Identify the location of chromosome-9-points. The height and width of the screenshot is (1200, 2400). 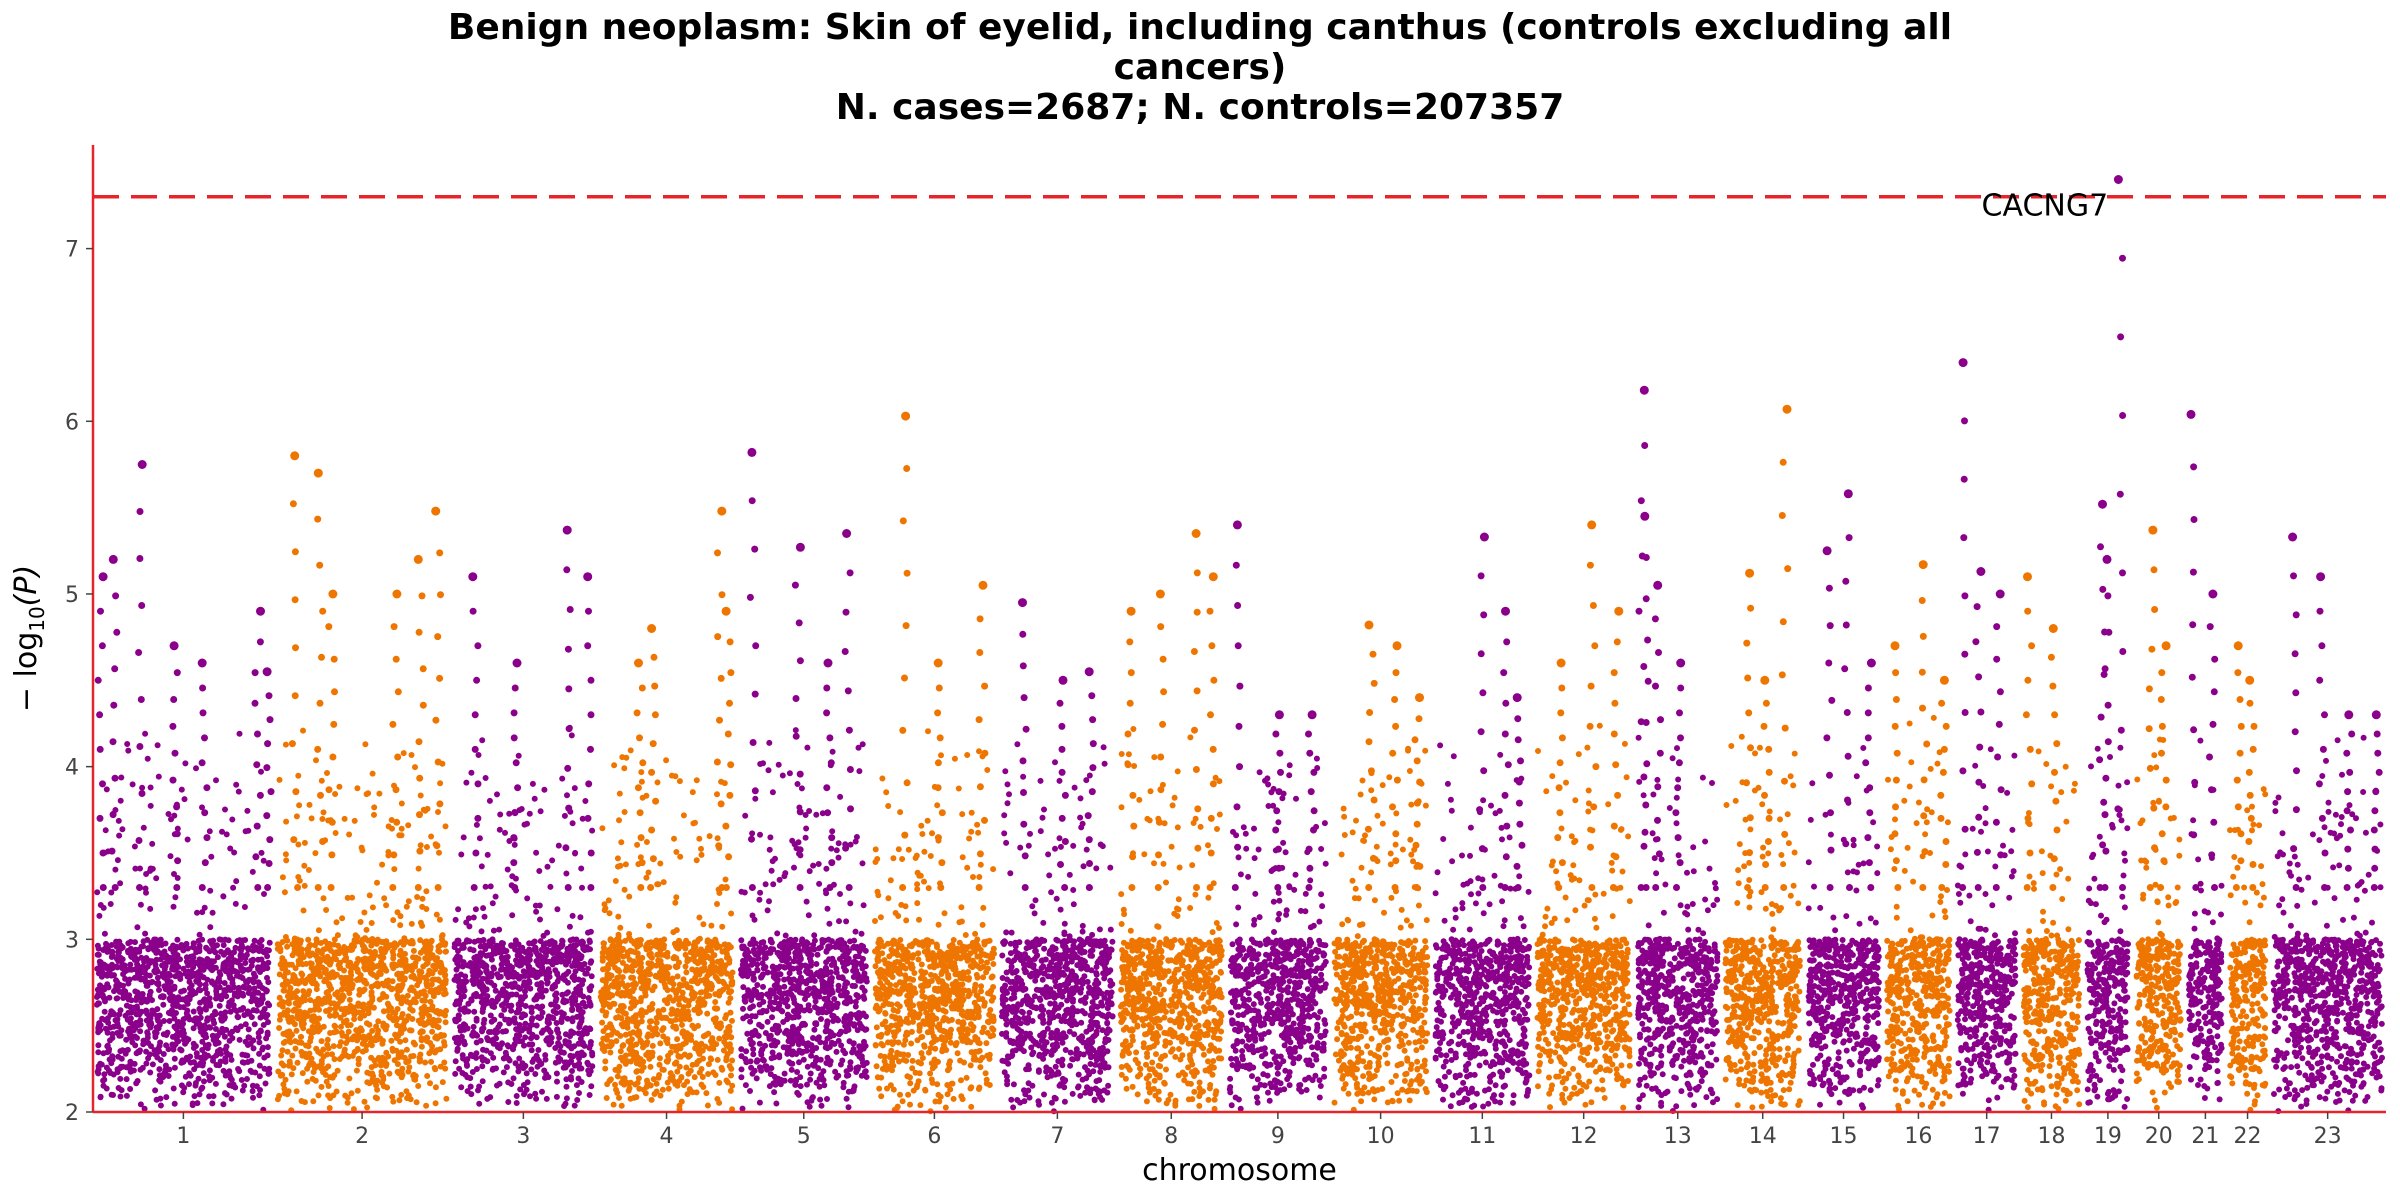
(1277, 933).